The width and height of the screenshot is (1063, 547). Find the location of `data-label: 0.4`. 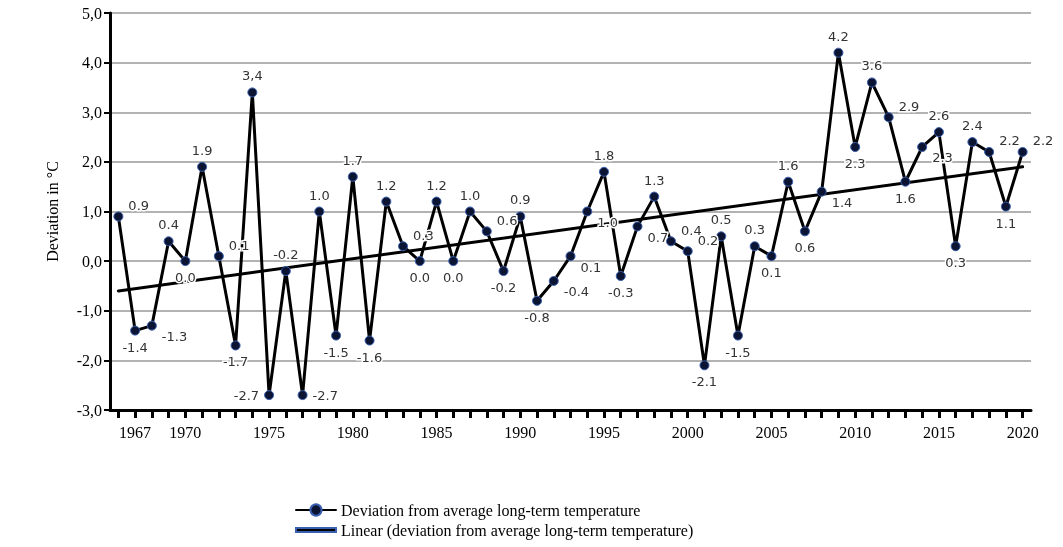

data-label: 0.4 is located at coordinates (168, 225).